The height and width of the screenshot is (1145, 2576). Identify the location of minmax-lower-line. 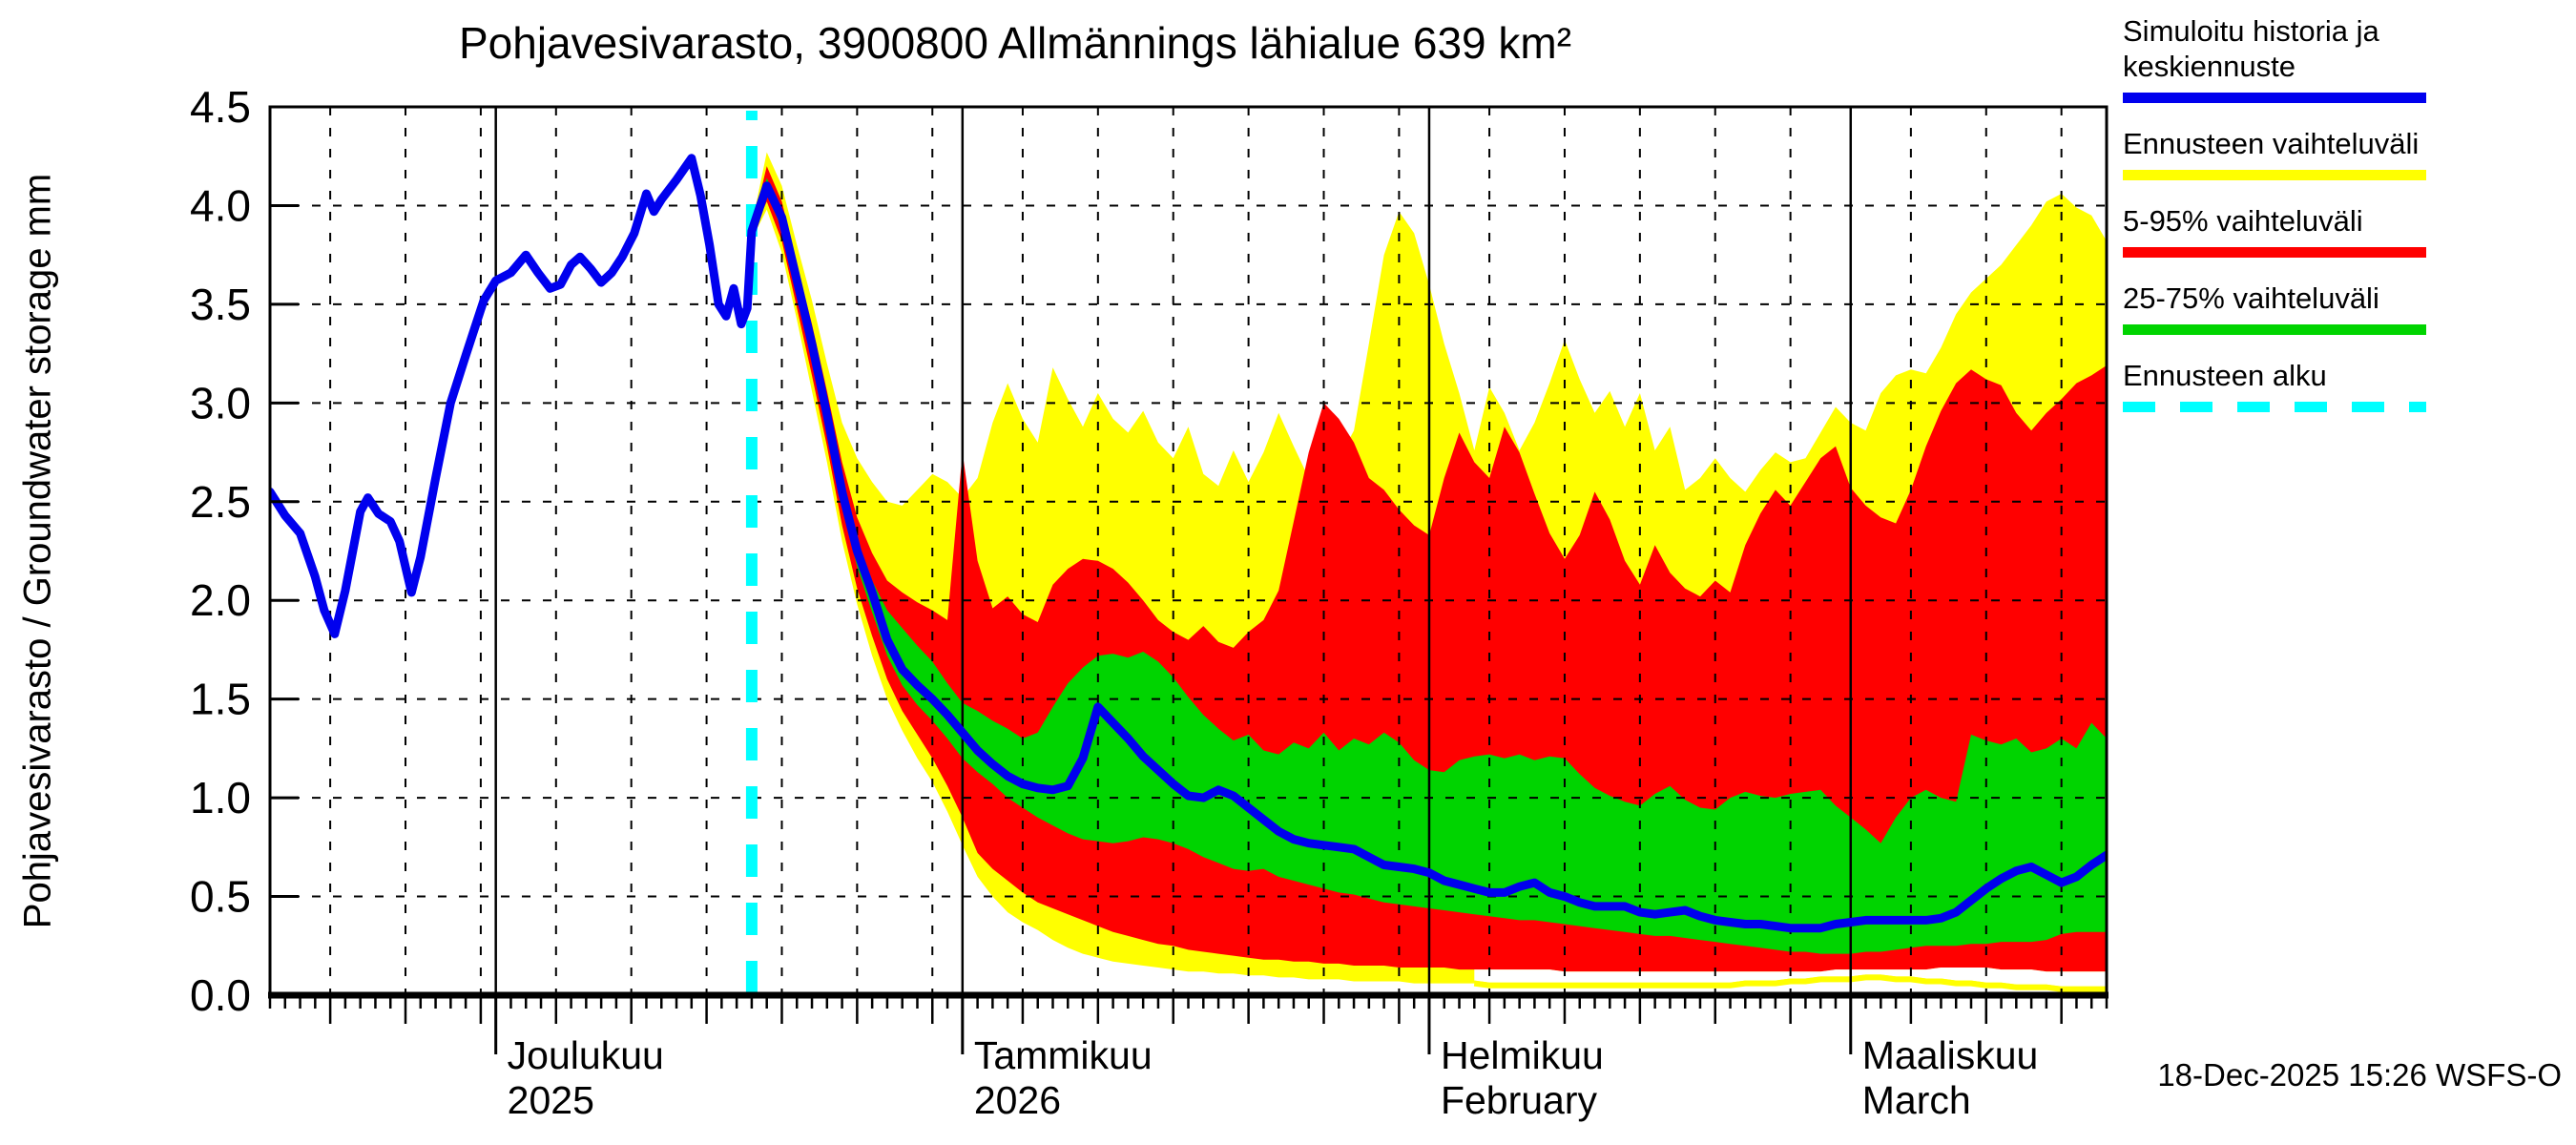
(1790, 983).